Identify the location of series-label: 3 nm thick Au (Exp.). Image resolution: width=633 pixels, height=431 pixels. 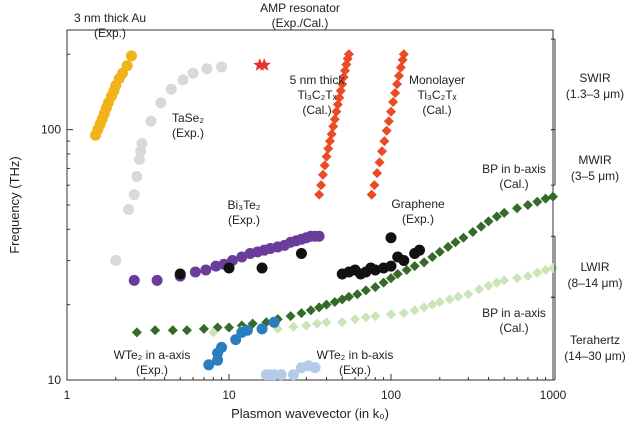
(110, 25).